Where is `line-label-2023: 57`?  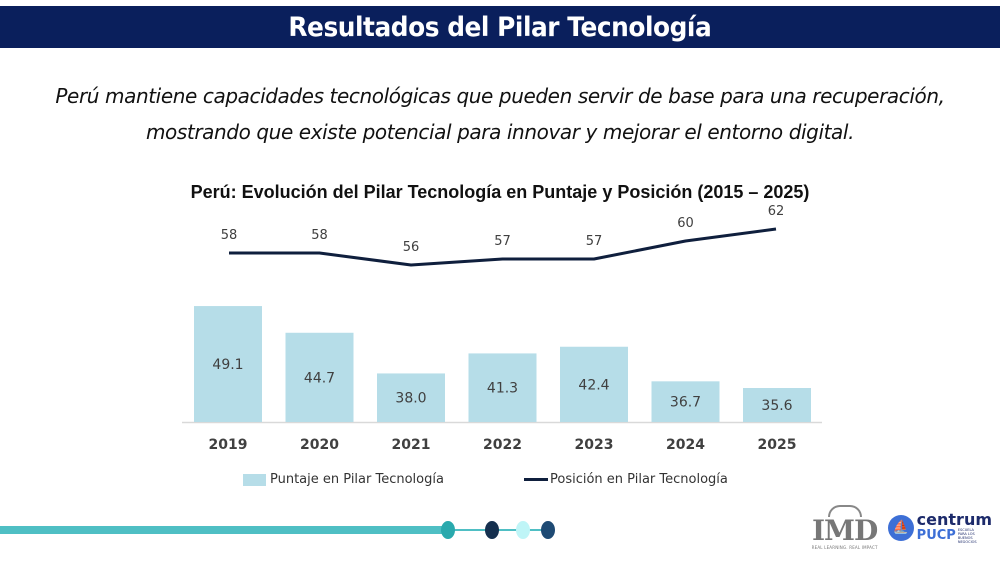 line-label-2023: 57 is located at coordinates (594, 241).